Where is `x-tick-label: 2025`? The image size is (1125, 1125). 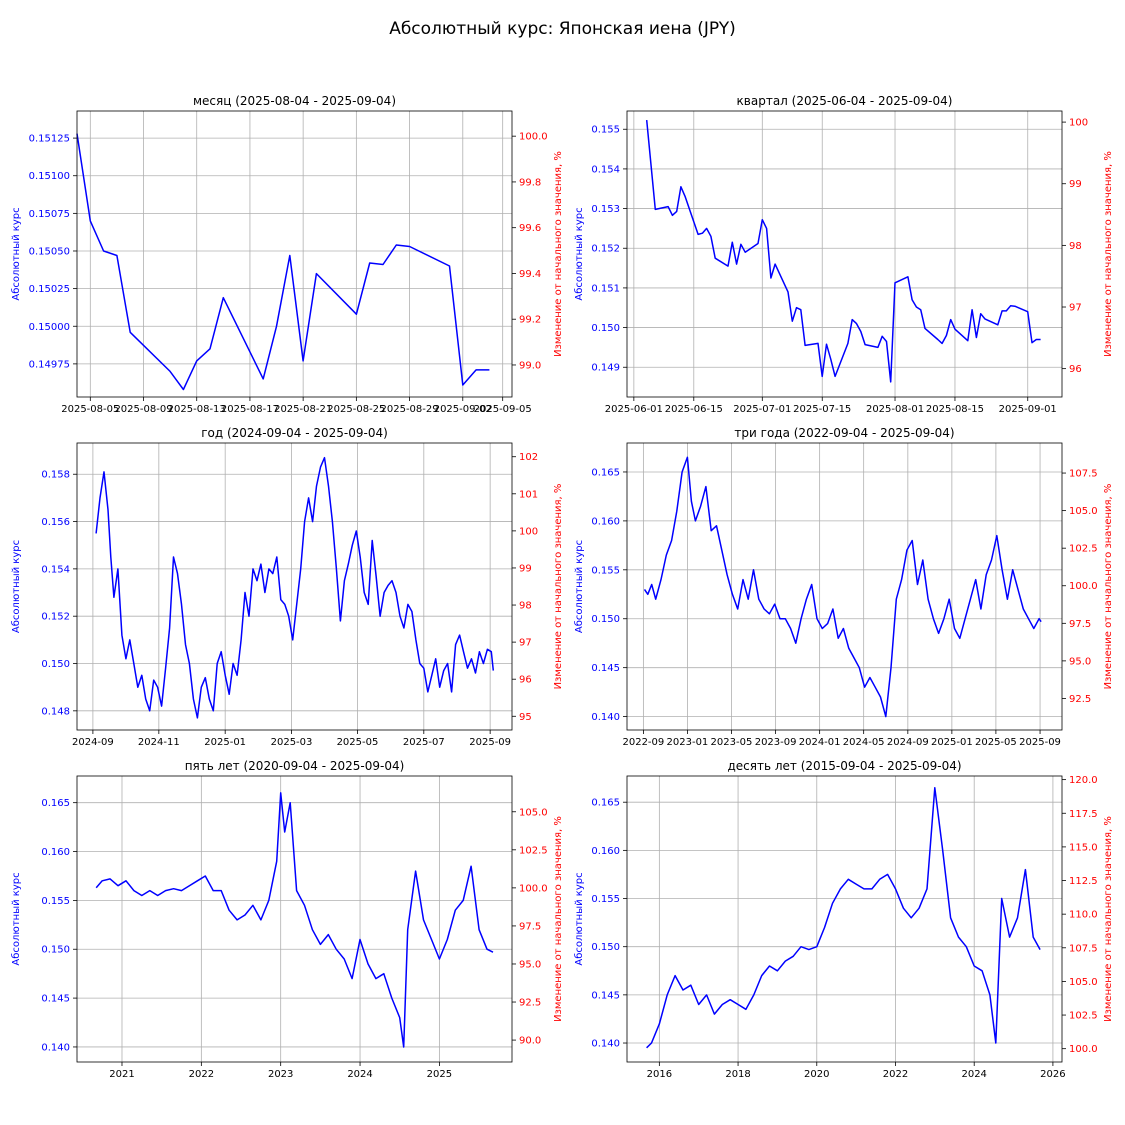 x-tick-label: 2025 is located at coordinates (439, 1074).